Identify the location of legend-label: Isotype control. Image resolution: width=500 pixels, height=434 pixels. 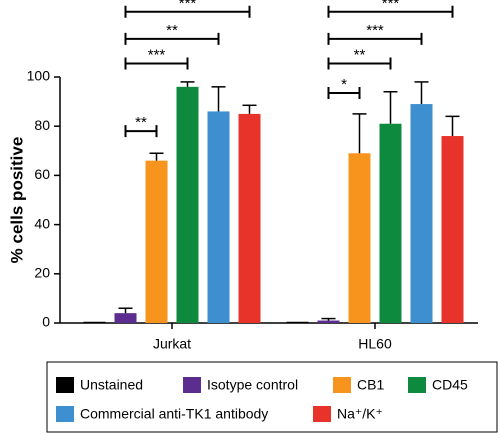
(252, 385).